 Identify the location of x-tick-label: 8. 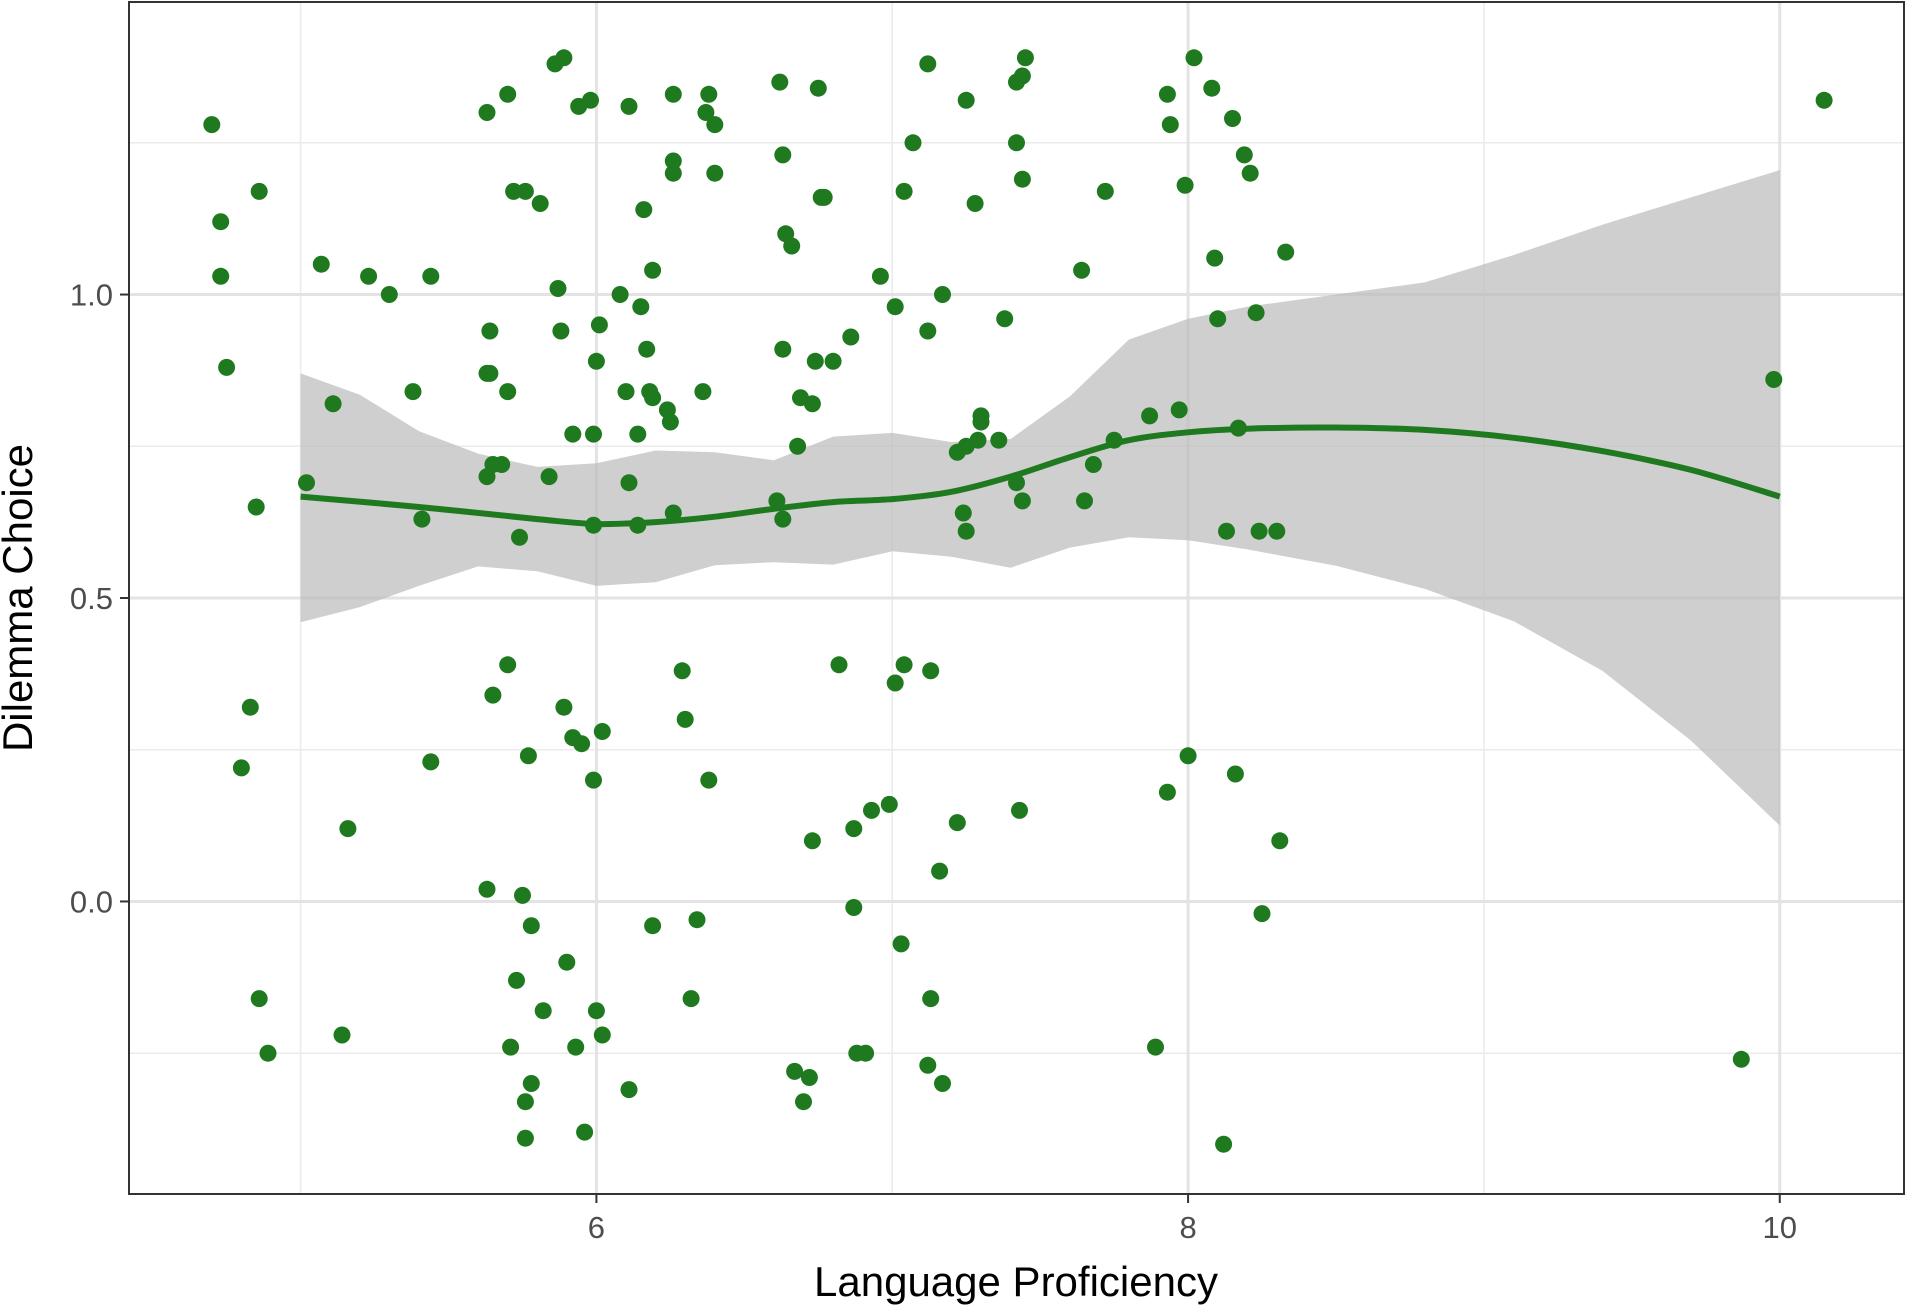
(1187, 1227).